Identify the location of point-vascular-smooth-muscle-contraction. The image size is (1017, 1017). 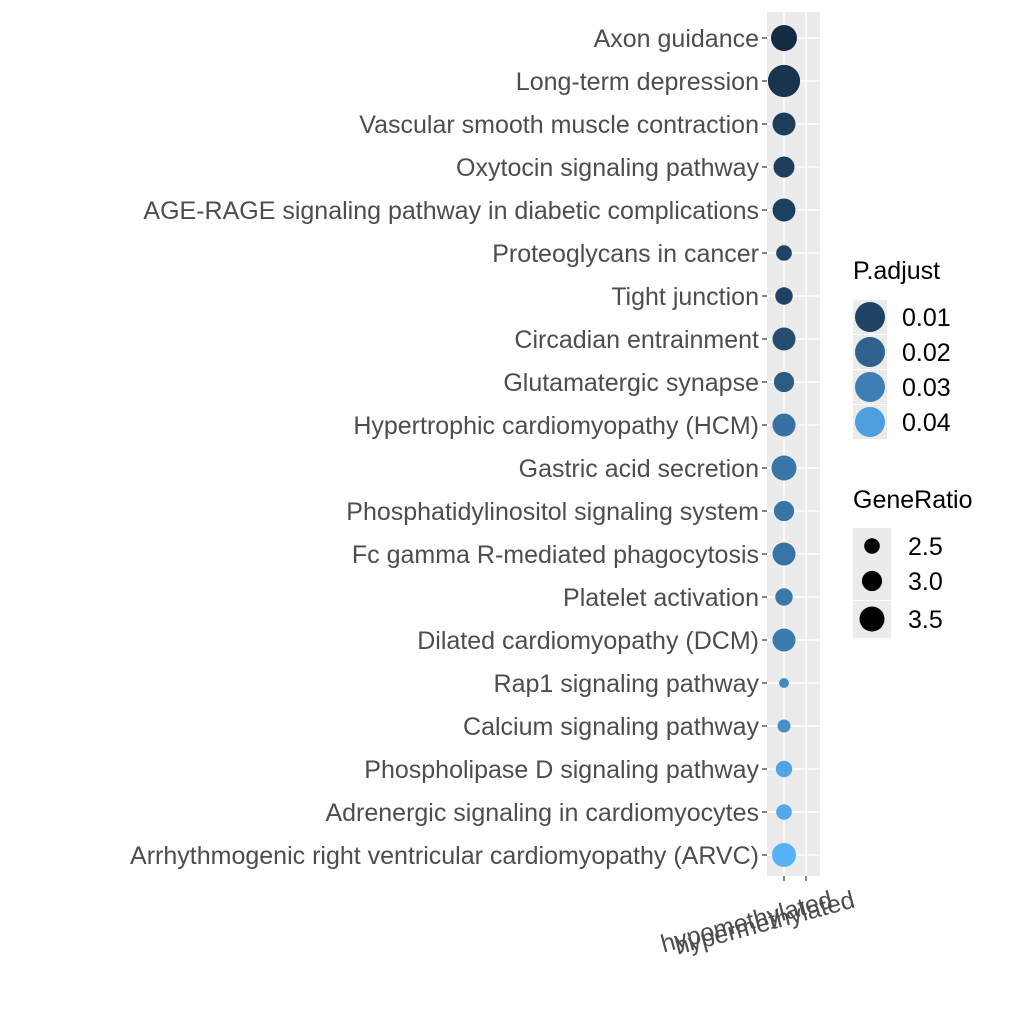
(784, 124).